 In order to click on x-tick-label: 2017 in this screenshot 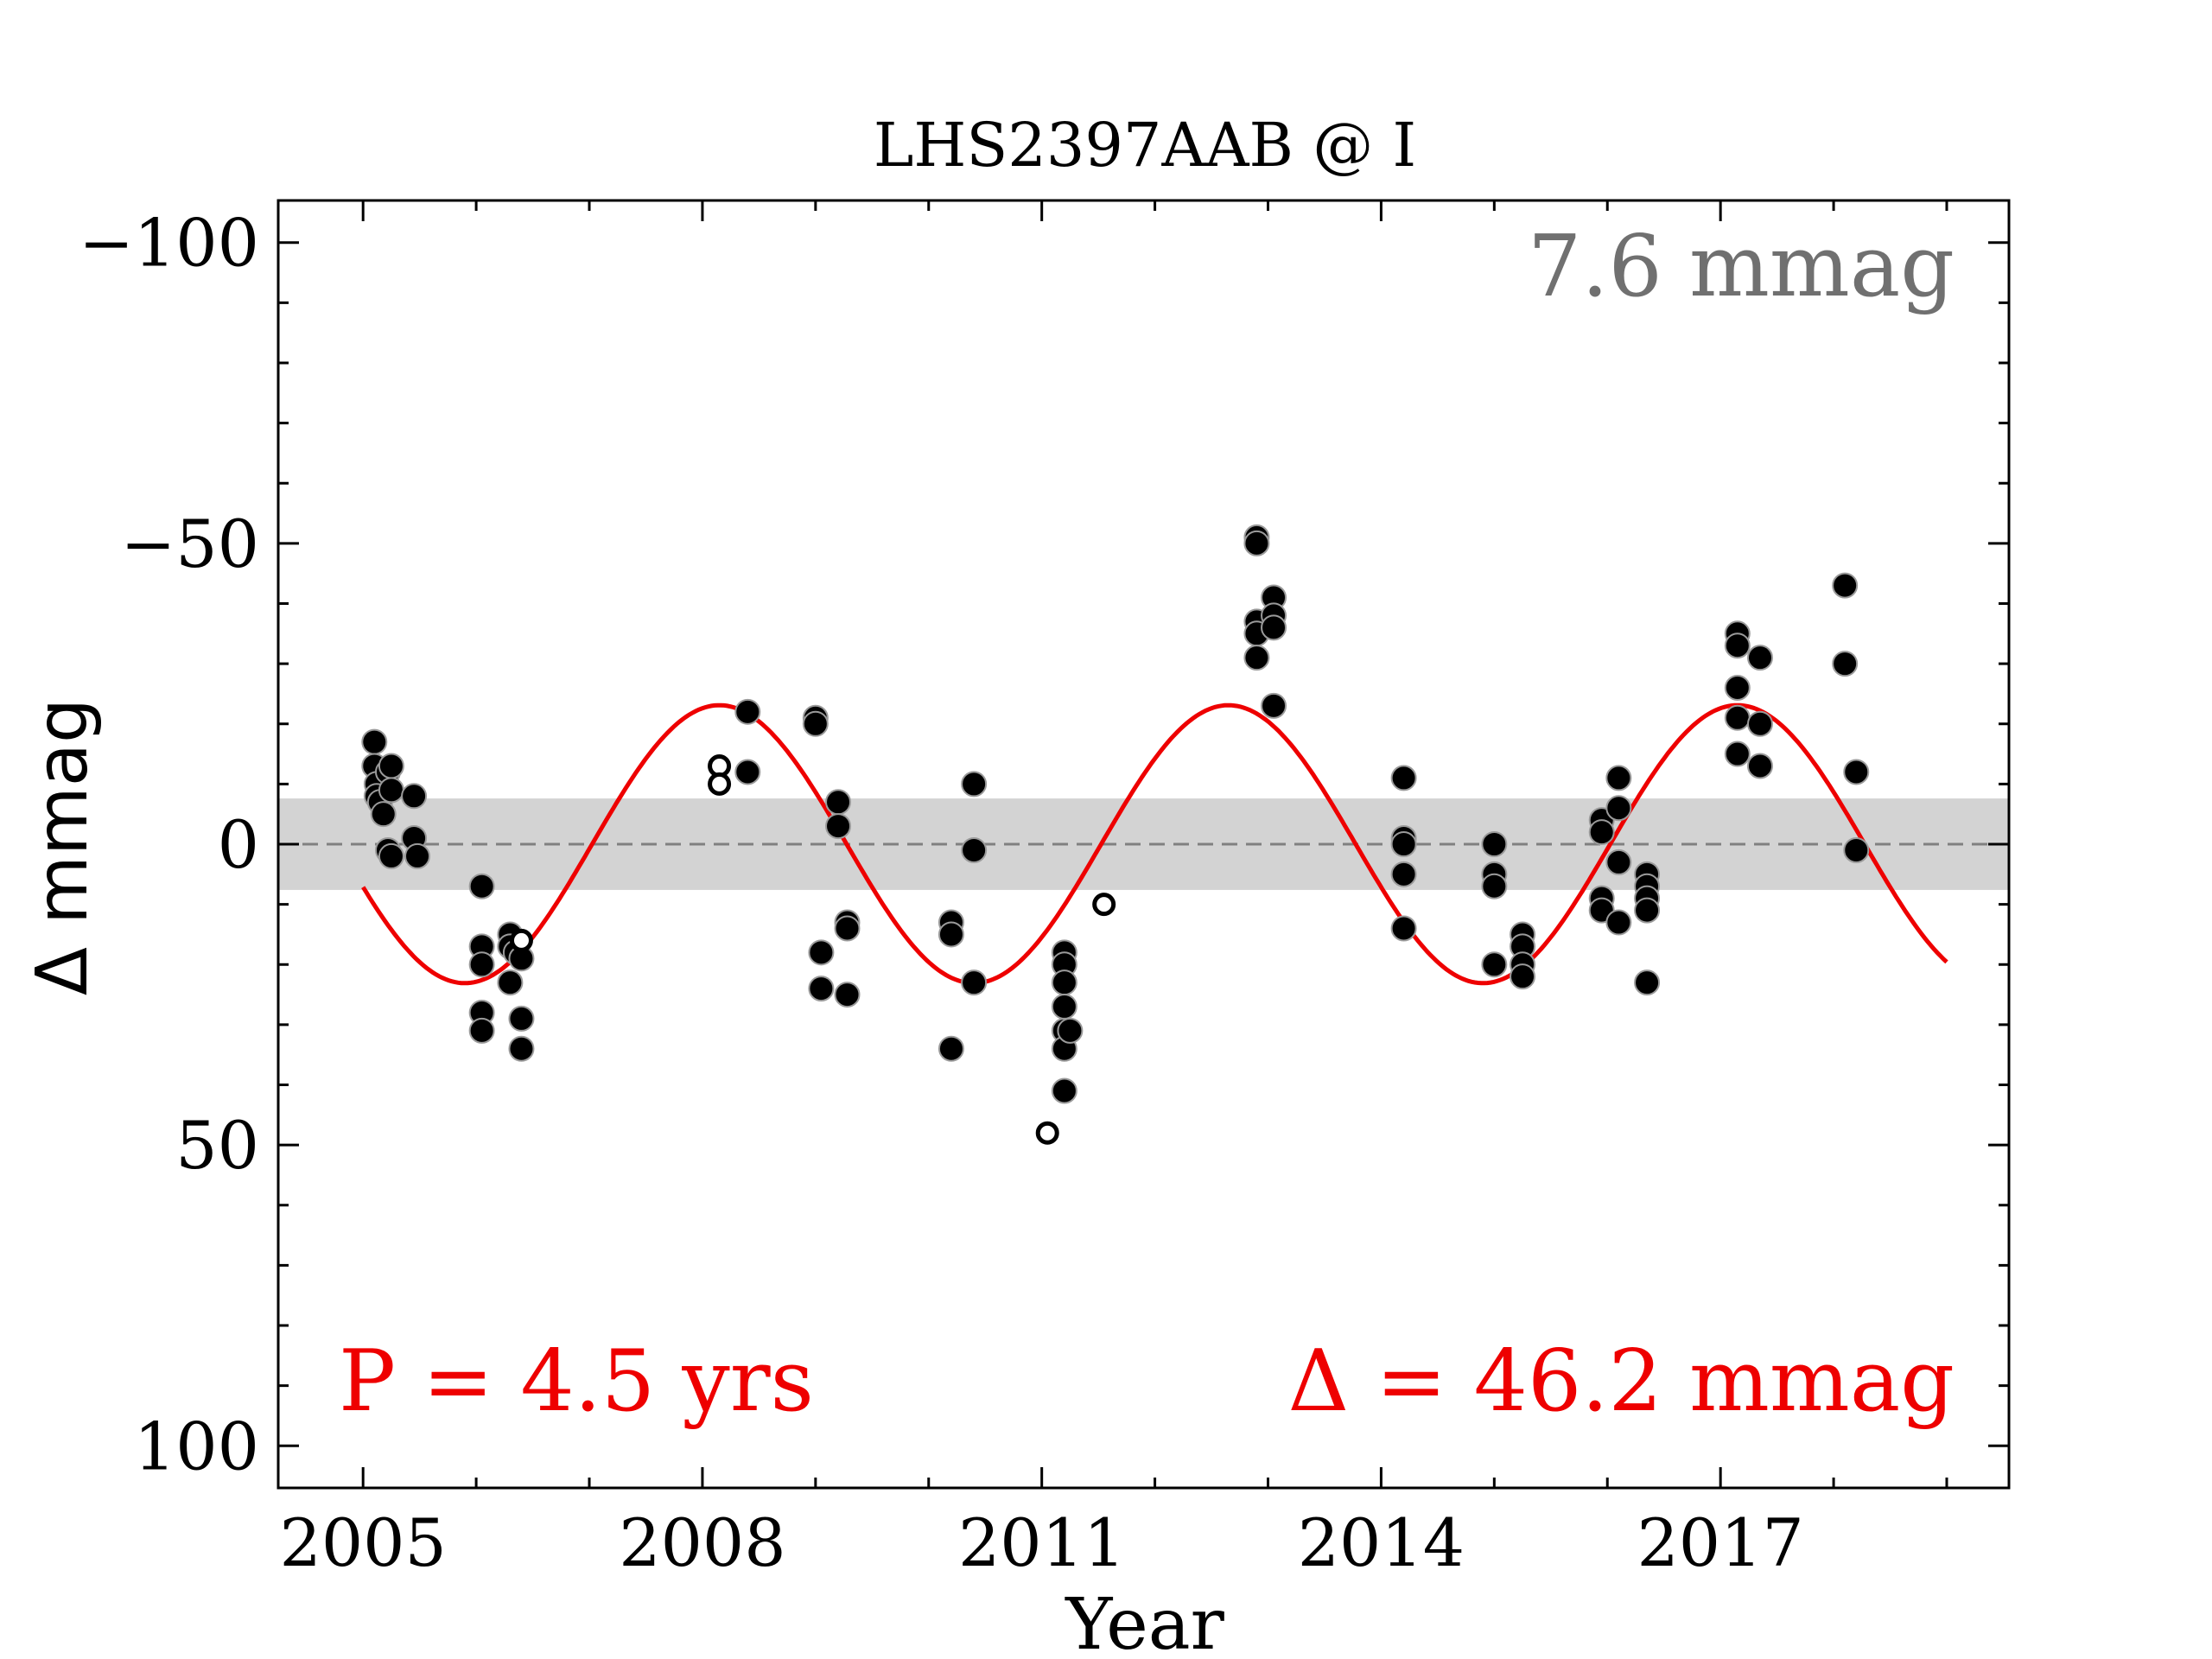, I will do `click(1720, 1542)`.